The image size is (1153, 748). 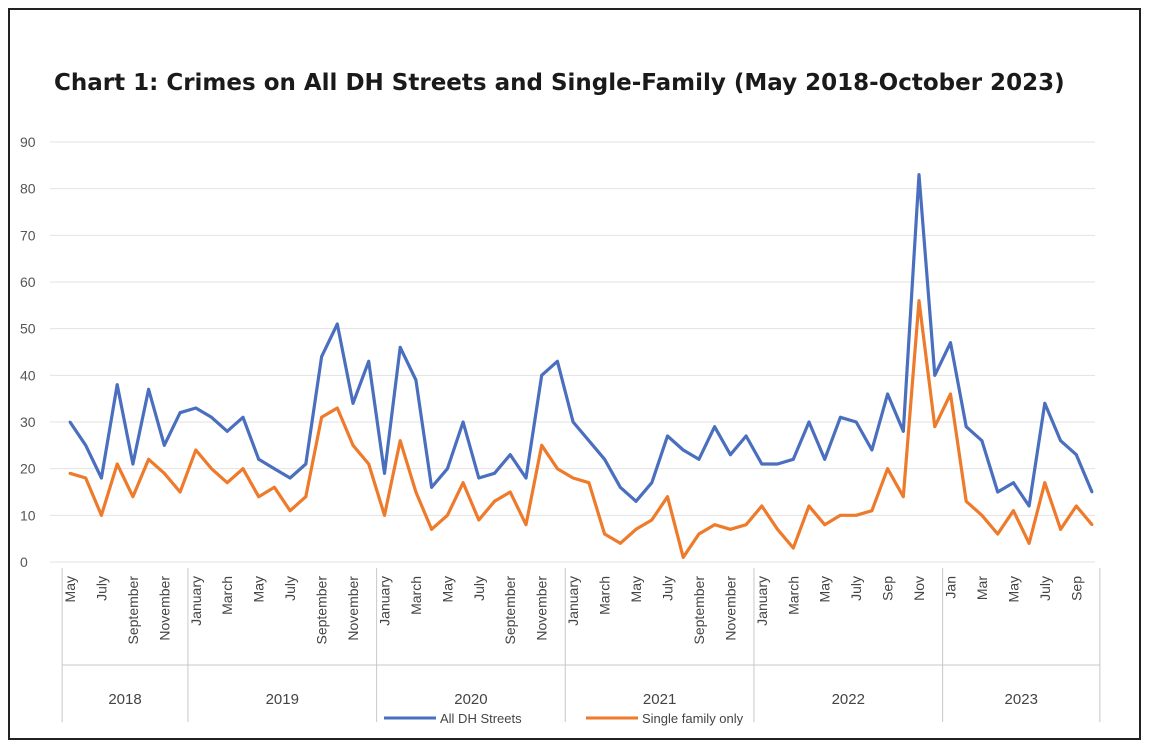 What do you see at coordinates (28, 469) in the screenshot?
I see `y-tick-label: 20` at bounding box center [28, 469].